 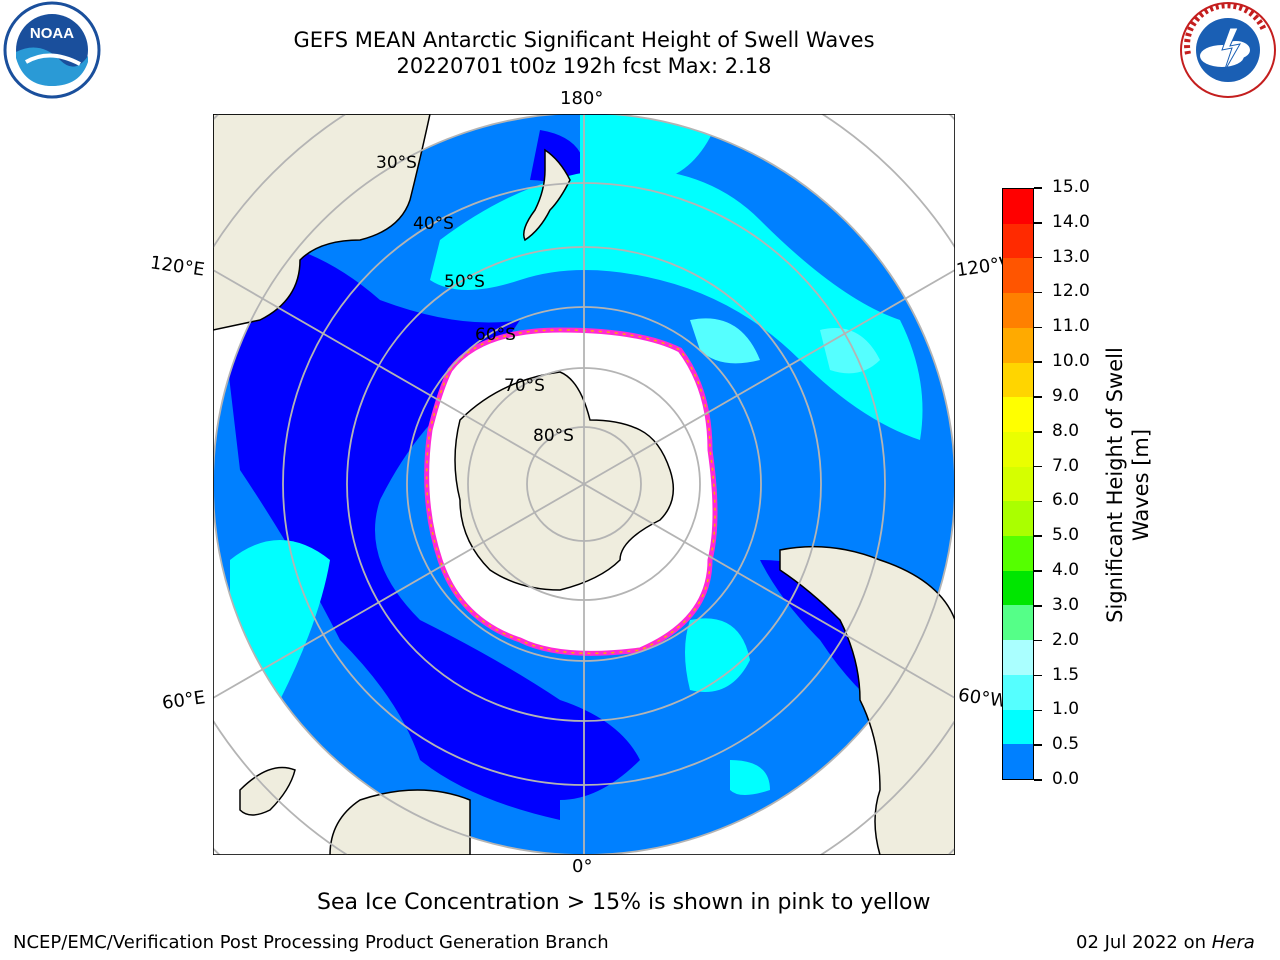 I want to click on colorbar-tick-label: 3.0, so click(x=1066, y=604).